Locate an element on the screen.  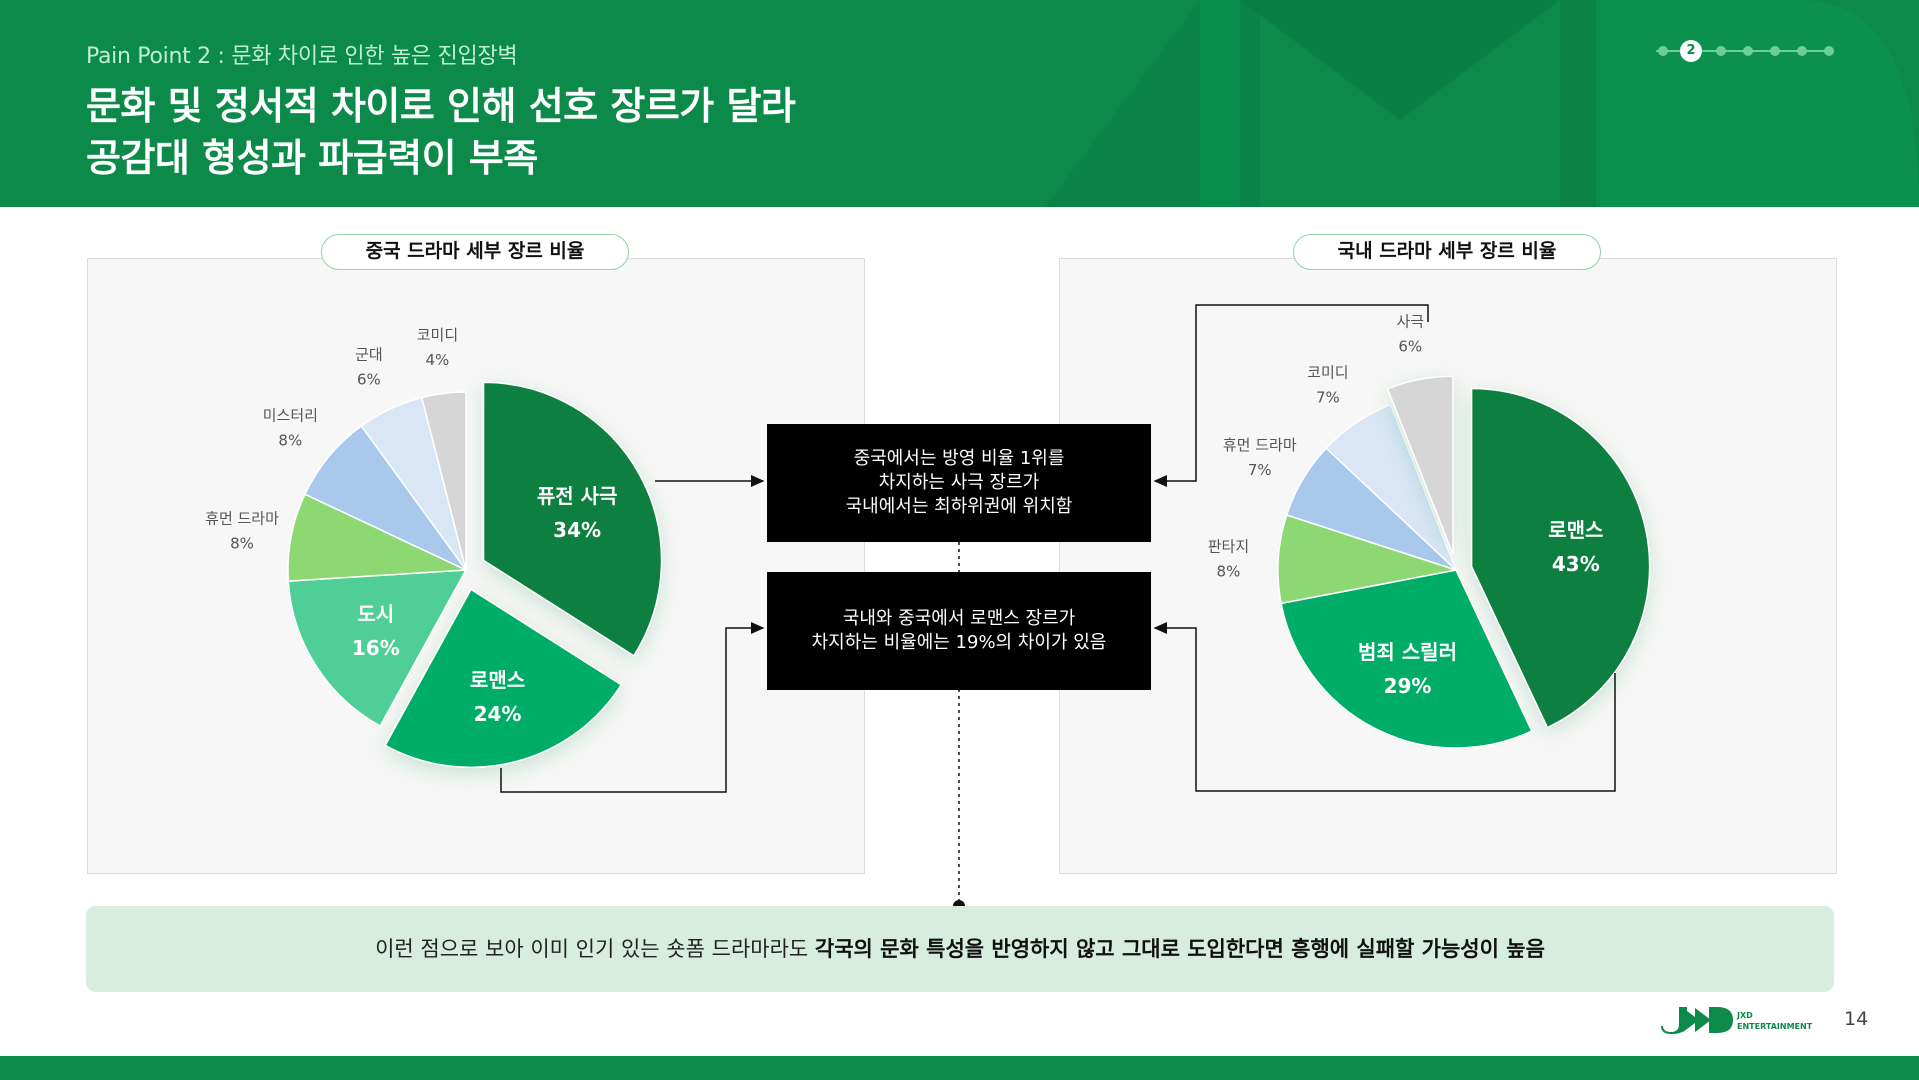
slice-label: 범죄 스릴러 is located at coordinates (1407, 652).